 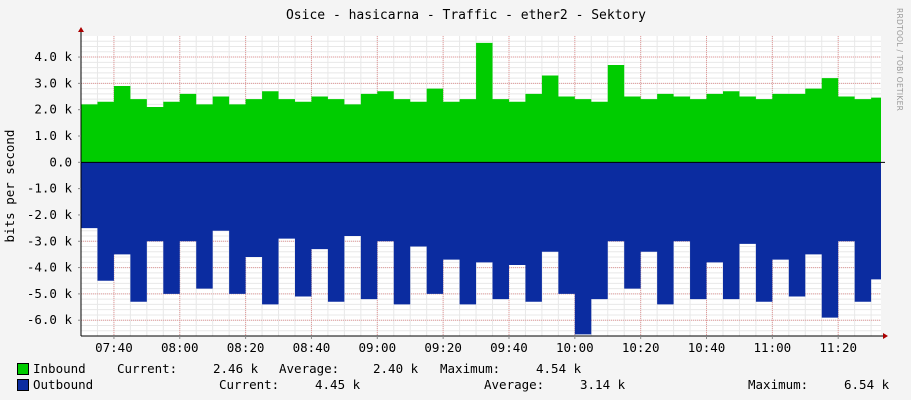 I want to click on outbound-label: Outbound, so click(x=63, y=384).